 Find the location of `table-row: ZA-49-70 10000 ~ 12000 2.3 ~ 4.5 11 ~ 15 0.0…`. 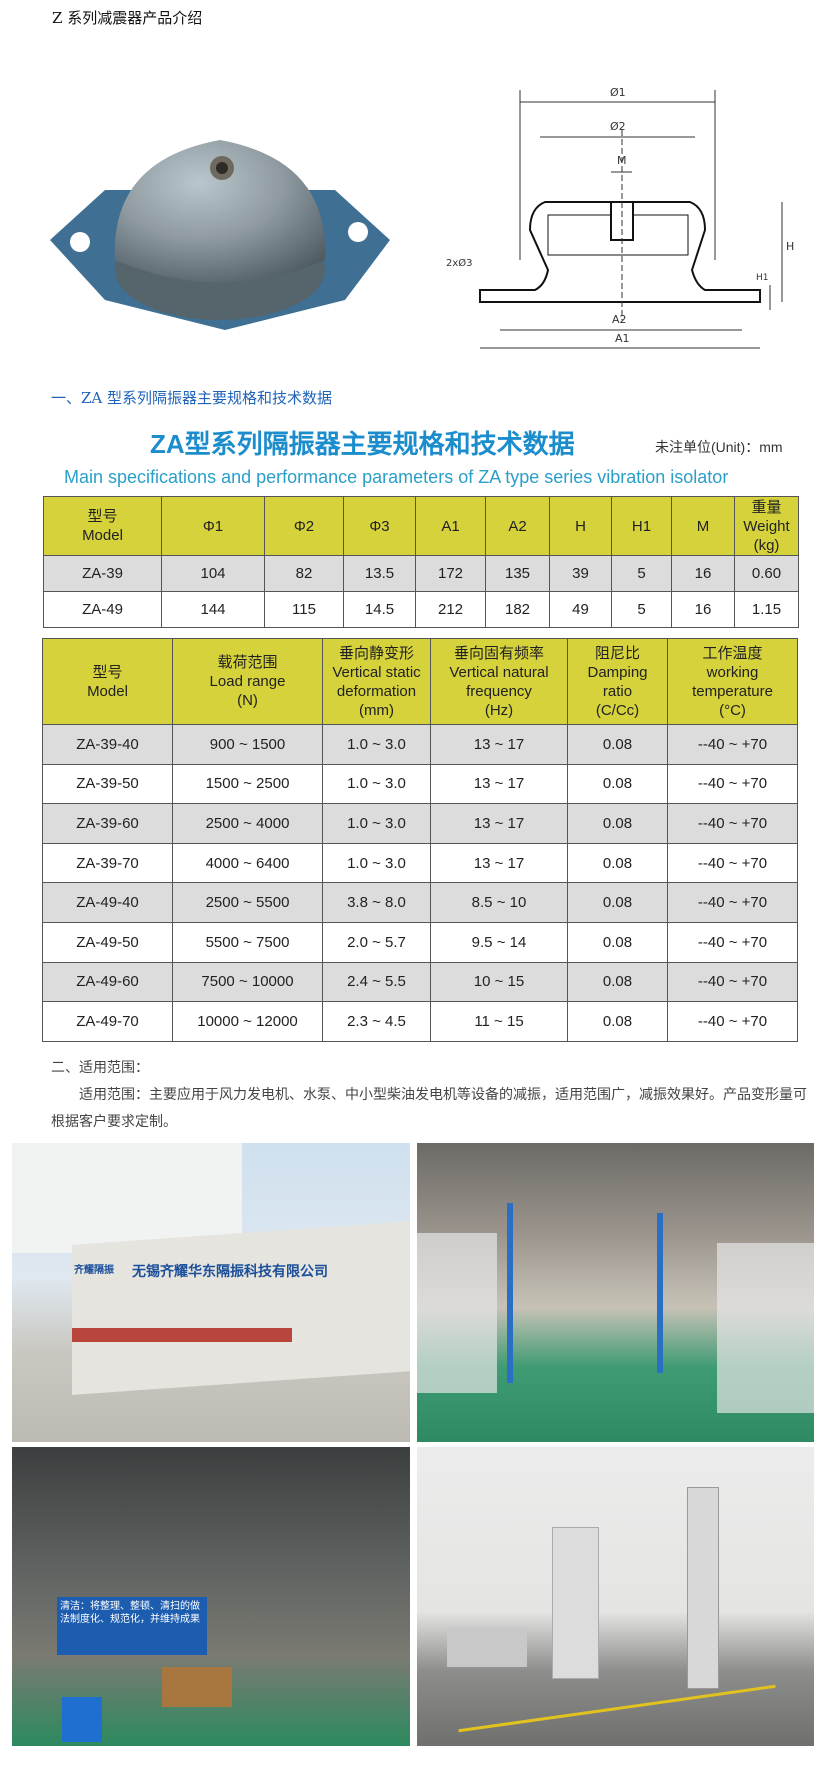

table-row: ZA-49-70 10000 ~ 12000 2.3 ~ 4.5 11 ~ 15 0.0… is located at coordinates (420, 1021).